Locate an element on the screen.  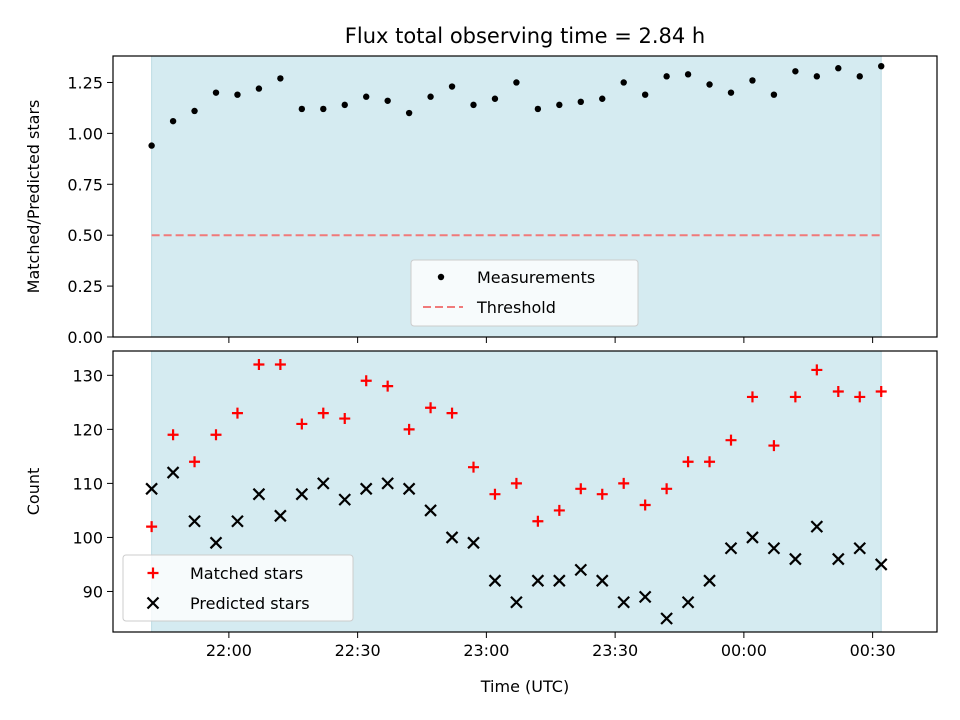
x-tick-label: 00:30 is located at coordinates (873, 650).